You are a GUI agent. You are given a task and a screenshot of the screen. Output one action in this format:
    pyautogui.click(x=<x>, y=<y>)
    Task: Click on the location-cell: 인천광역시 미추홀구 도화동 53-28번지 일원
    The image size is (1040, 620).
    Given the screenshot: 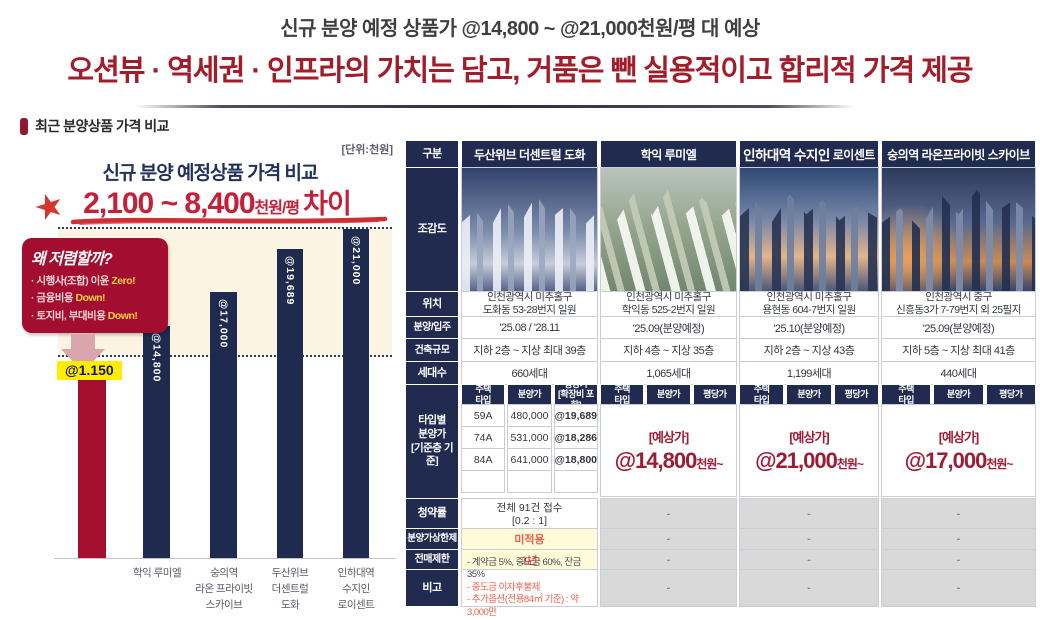 What is the action you would take?
    pyautogui.click(x=529, y=304)
    